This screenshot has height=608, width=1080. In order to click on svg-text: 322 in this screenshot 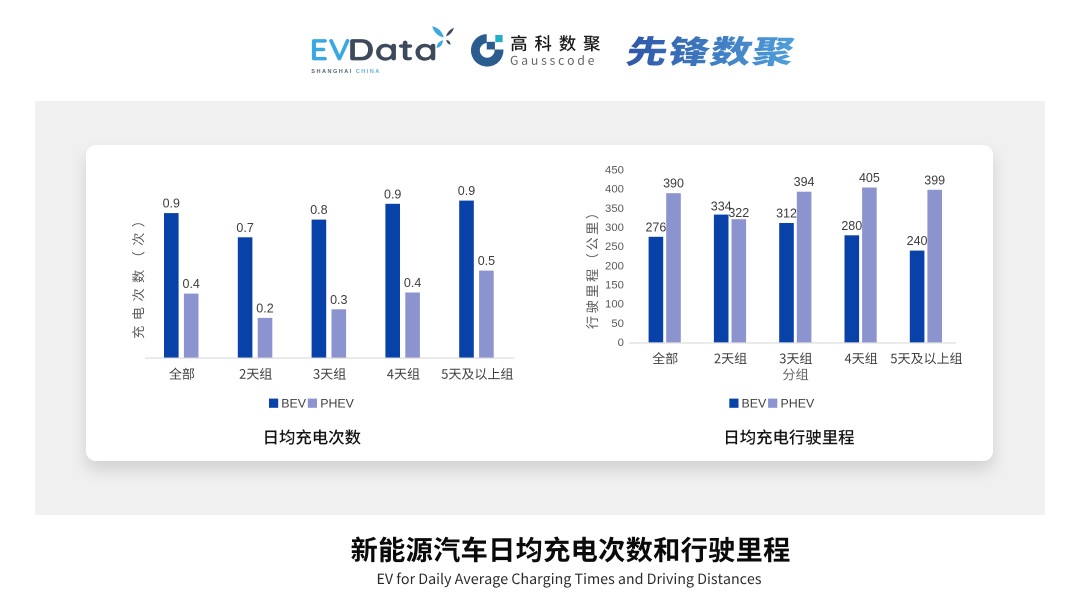, I will do `click(738, 213)`.